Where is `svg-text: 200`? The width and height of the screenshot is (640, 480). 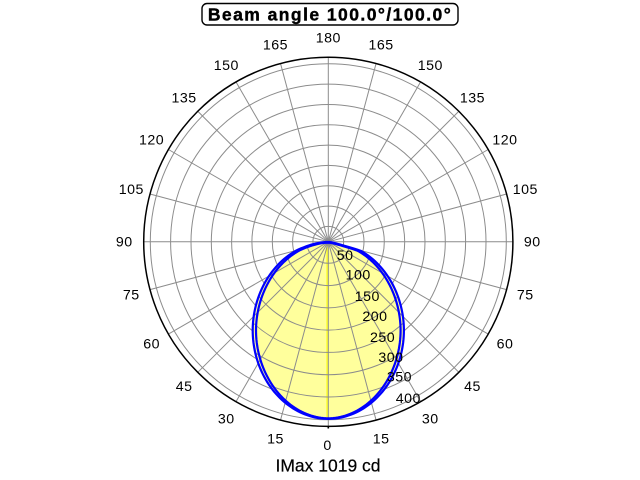 svg-text: 200 is located at coordinates (374, 317).